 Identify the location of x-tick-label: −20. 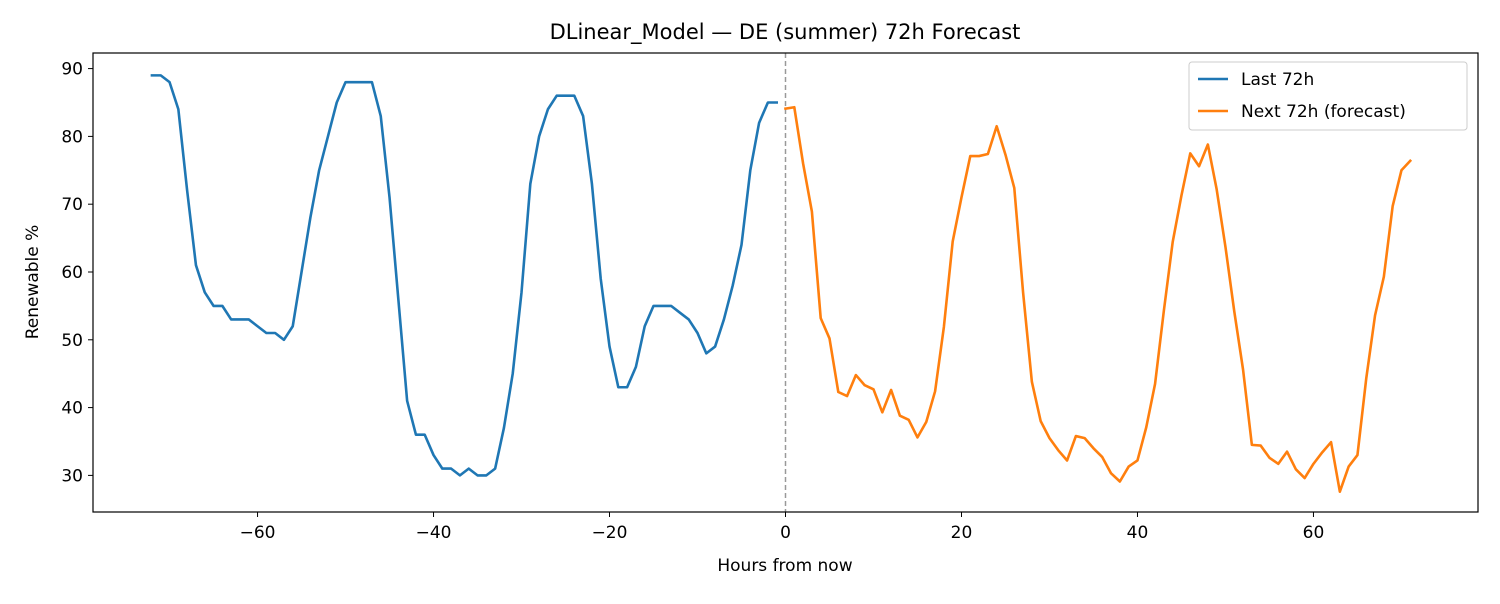
(610, 533).